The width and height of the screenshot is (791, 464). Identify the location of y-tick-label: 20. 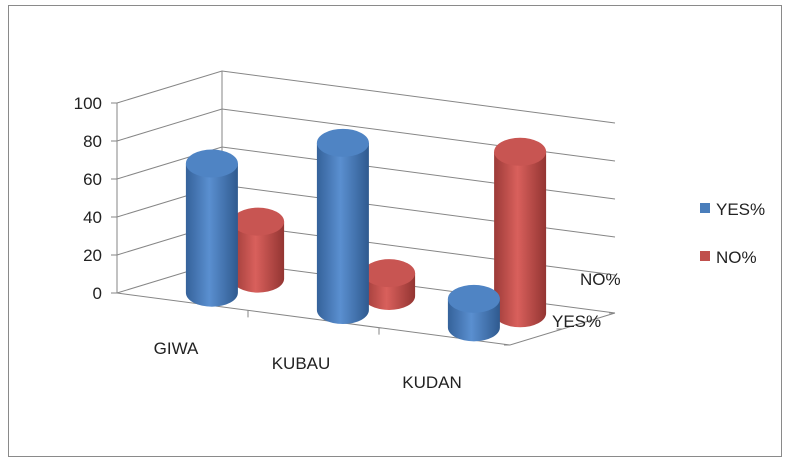
(92, 255).